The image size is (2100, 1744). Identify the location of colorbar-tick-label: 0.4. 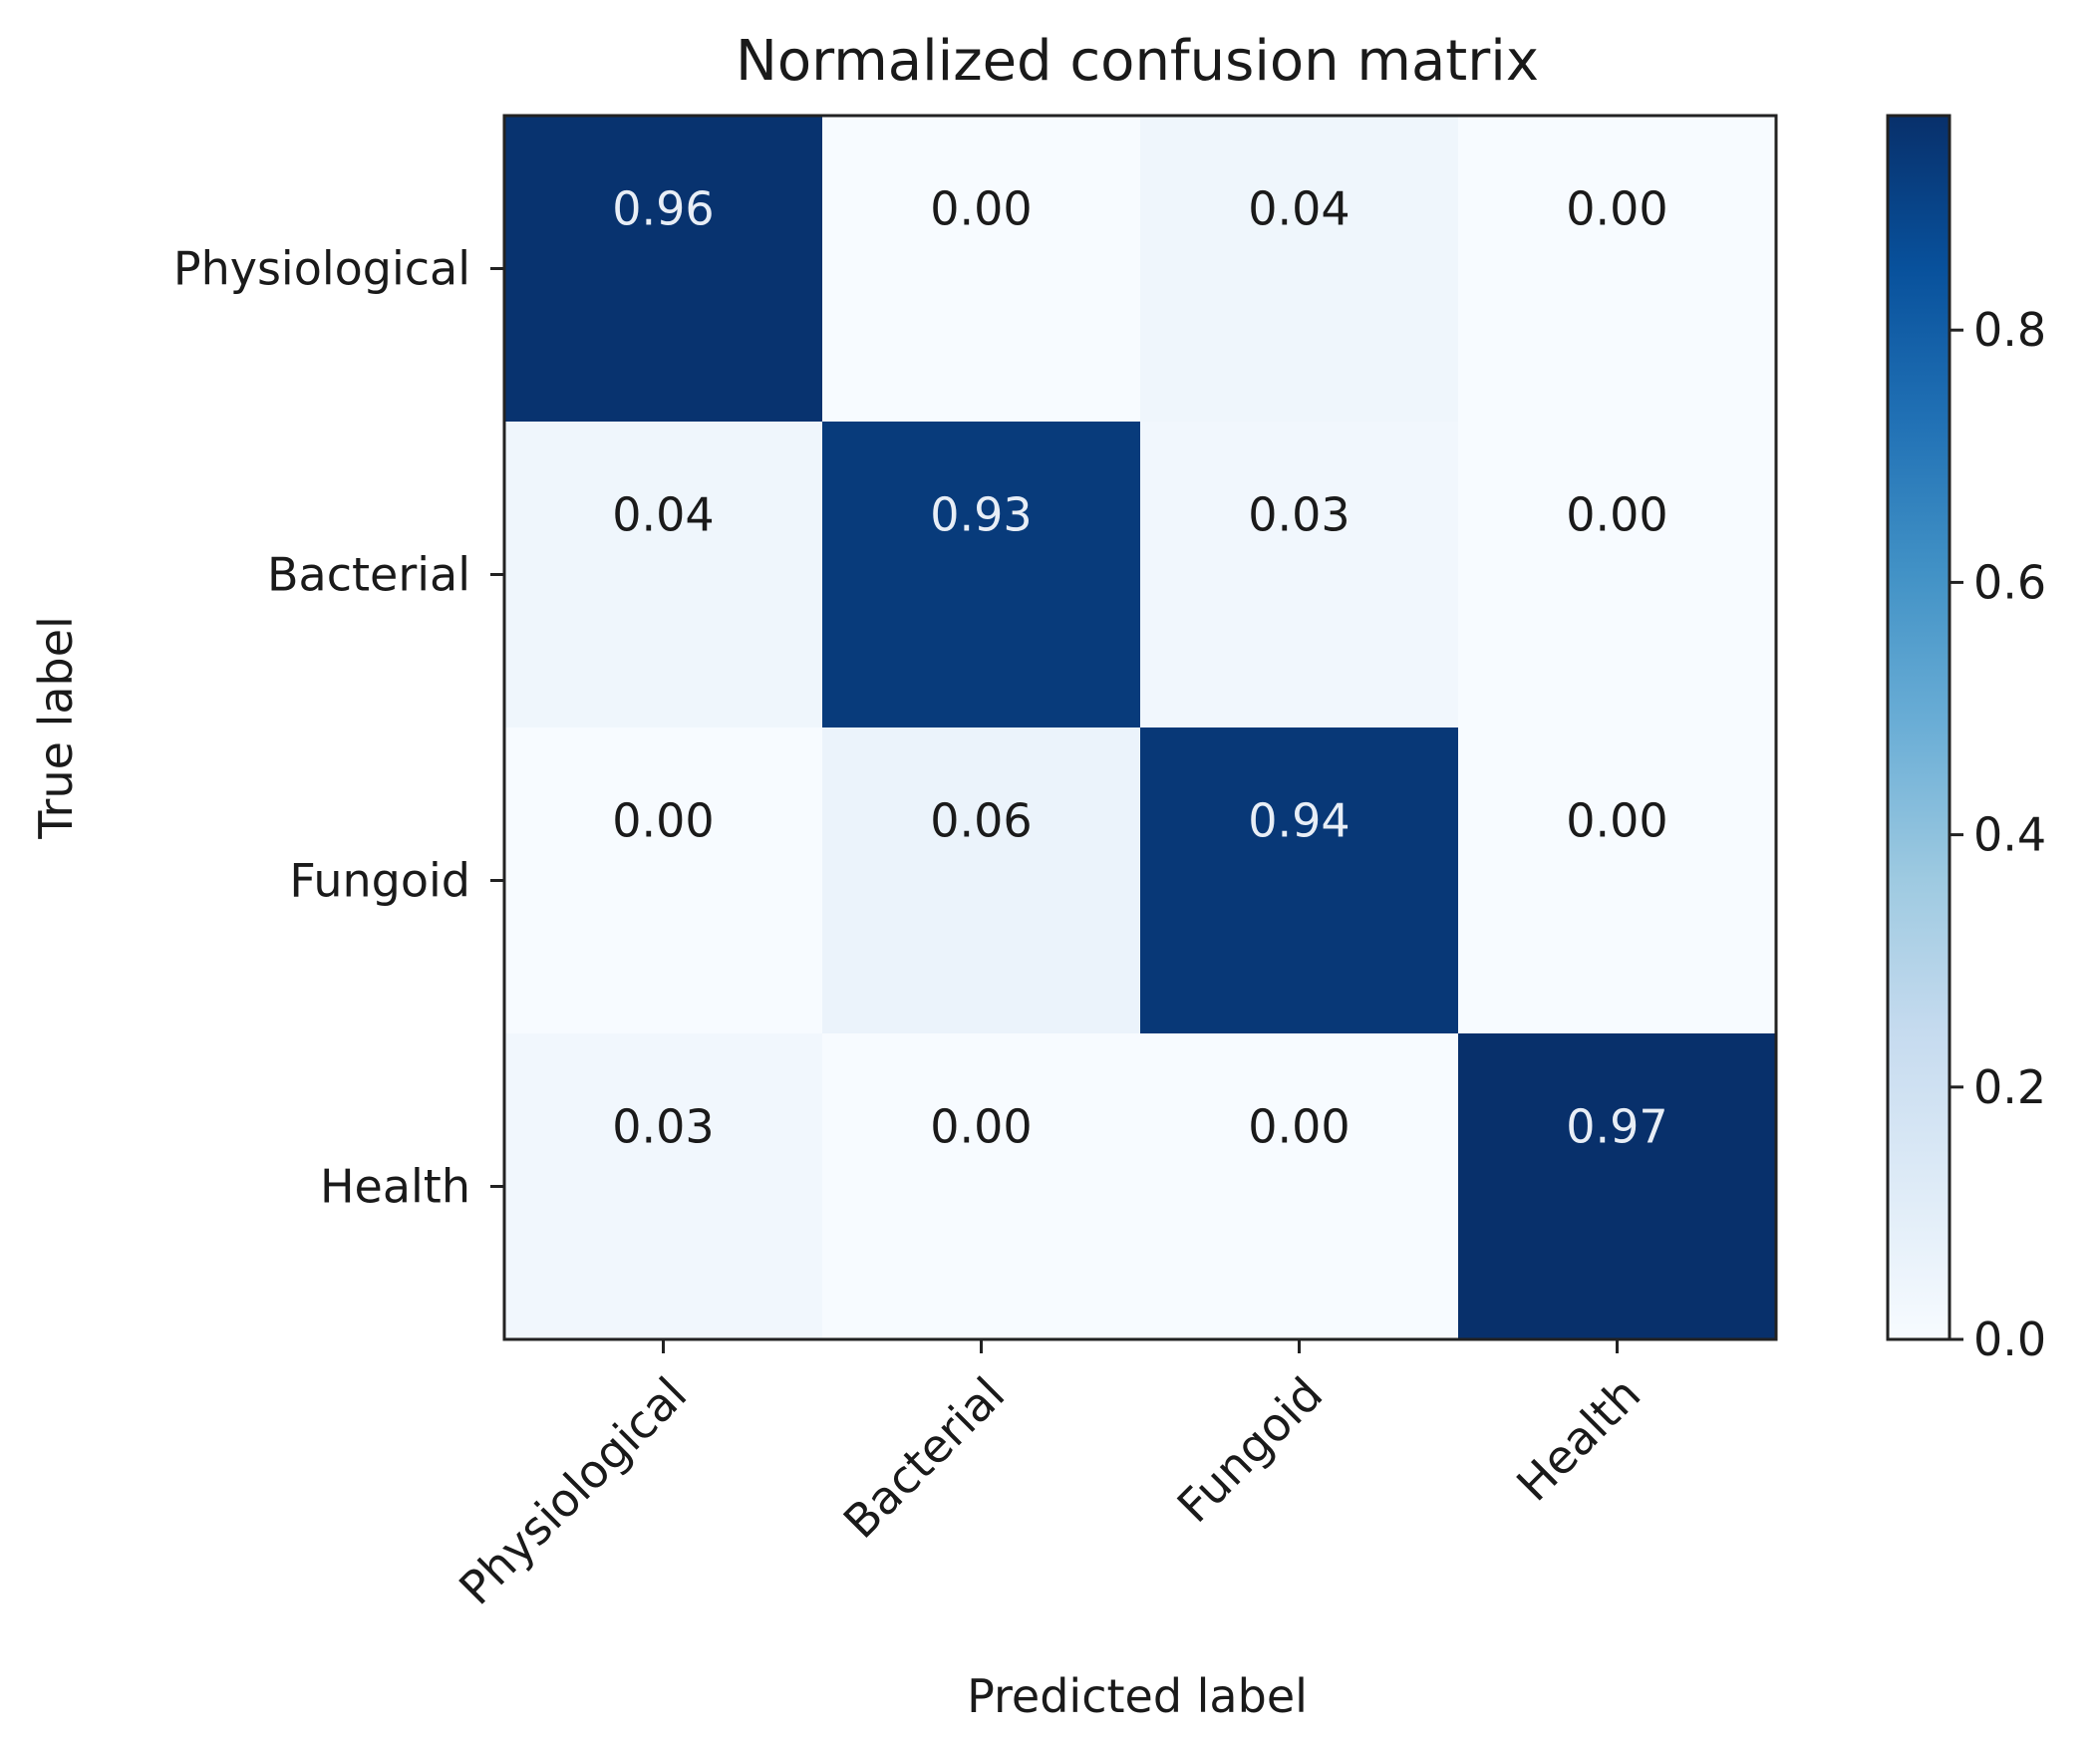
(2010, 835).